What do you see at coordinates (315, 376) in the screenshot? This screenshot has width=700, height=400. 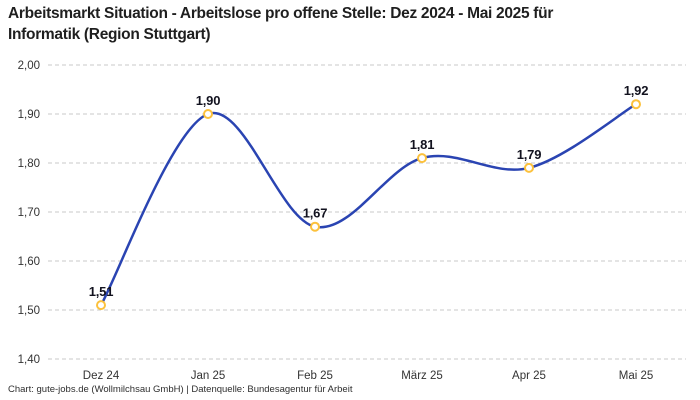 I see `x-axis-tick-label: Feb 25` at bounding box center [315, 376].